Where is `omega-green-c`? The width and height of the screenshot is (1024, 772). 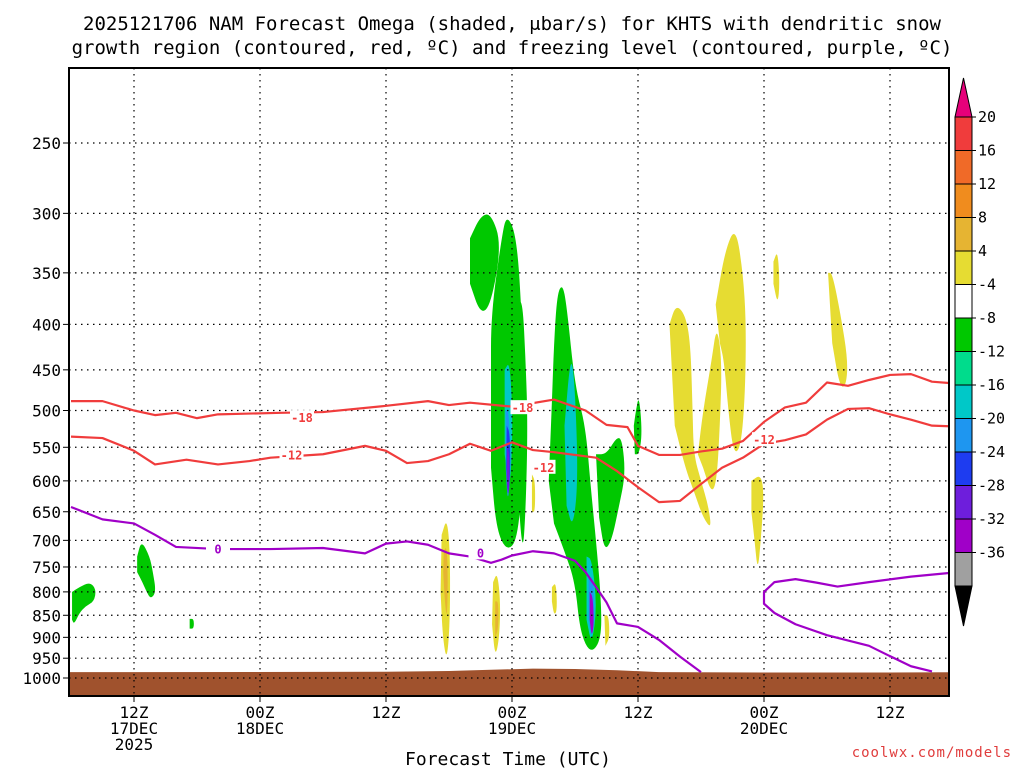
omega-green-c is located at coordinates (522, 422).